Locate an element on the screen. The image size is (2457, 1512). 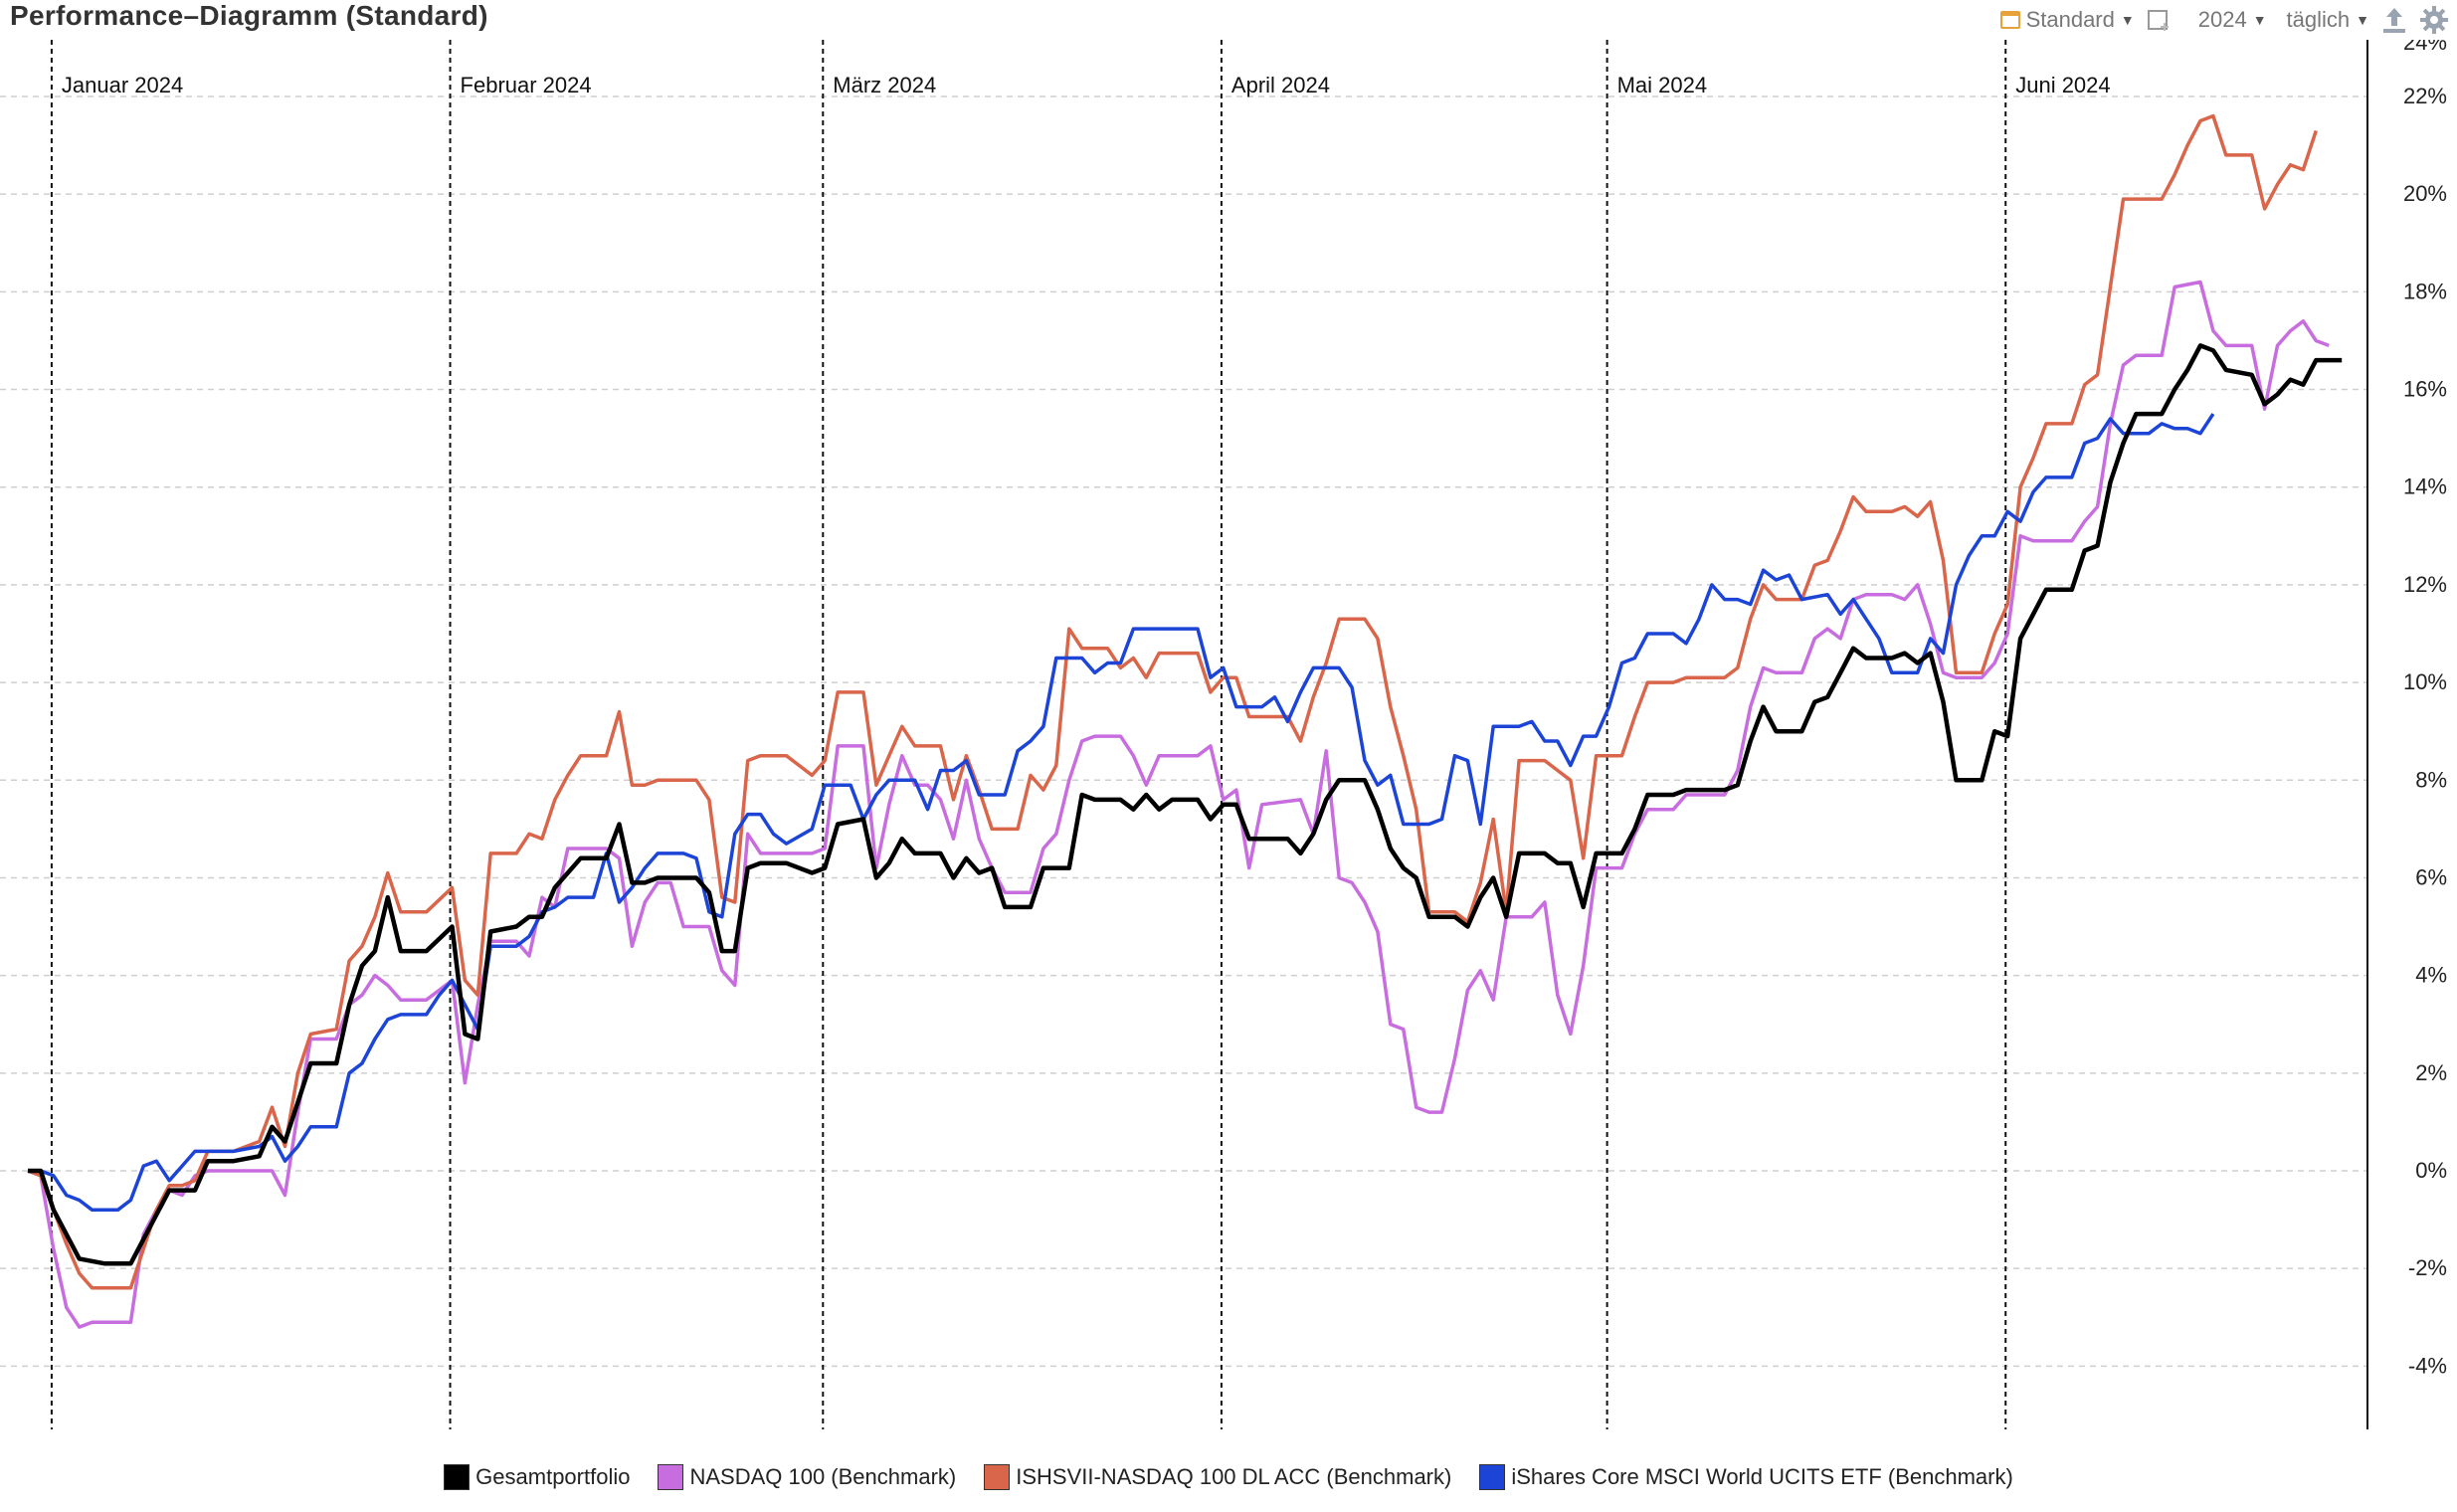
y-tick-label: 6% is located at coordinates (2431, 876).